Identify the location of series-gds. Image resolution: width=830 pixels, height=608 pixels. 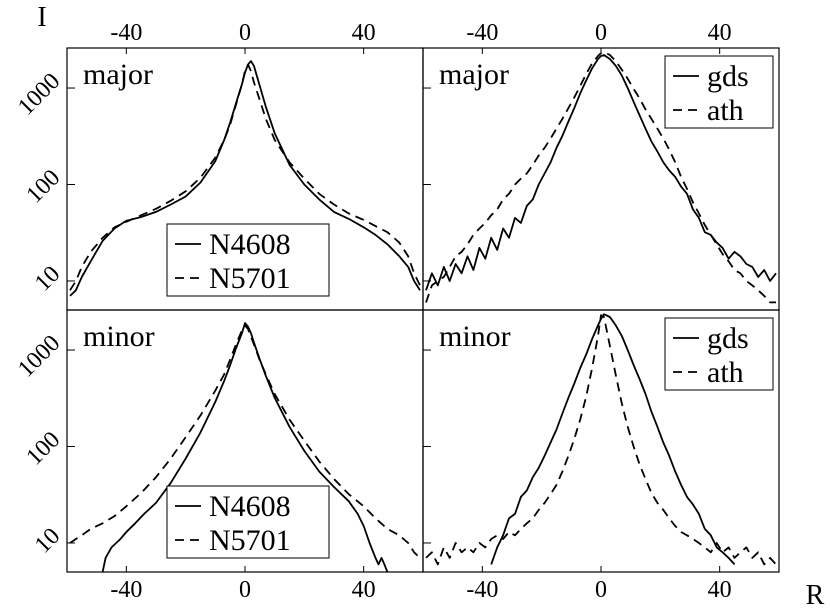
(613, 439).